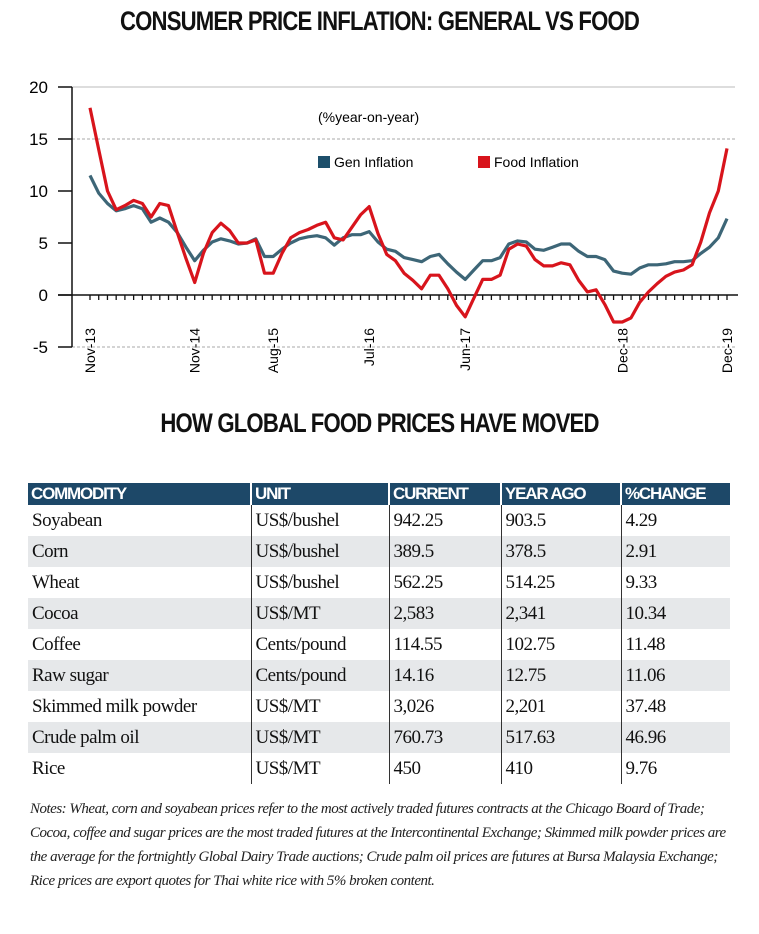 The height and width of the screenshot is (934, 759). I want to click on x-tick-label: Dec-18, so click(622, 350).